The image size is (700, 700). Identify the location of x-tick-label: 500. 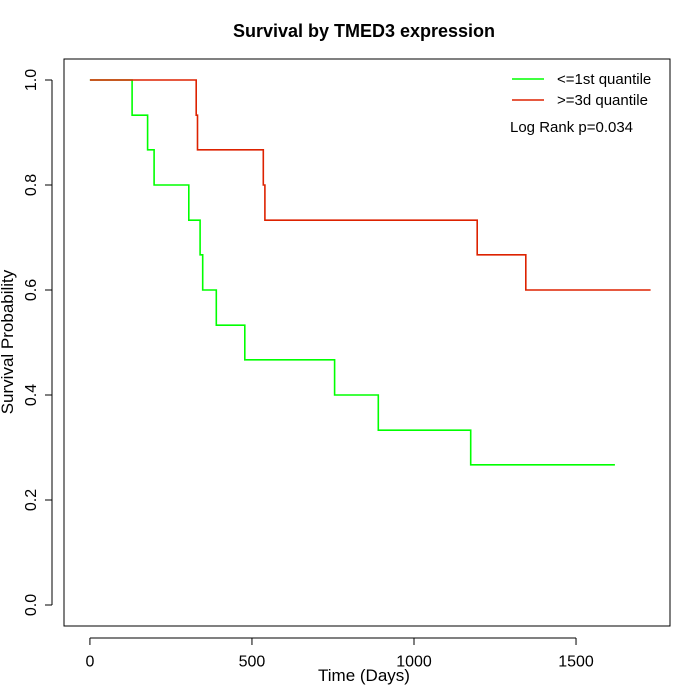
(252, 661).